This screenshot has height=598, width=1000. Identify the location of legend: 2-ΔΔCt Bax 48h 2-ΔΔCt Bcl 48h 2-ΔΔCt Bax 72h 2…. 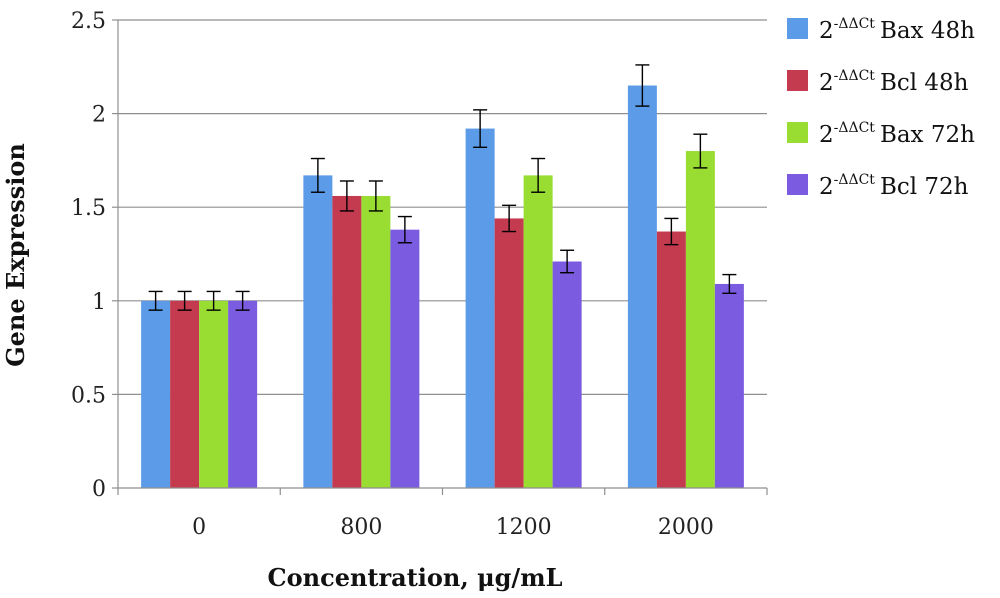
(881, 108).